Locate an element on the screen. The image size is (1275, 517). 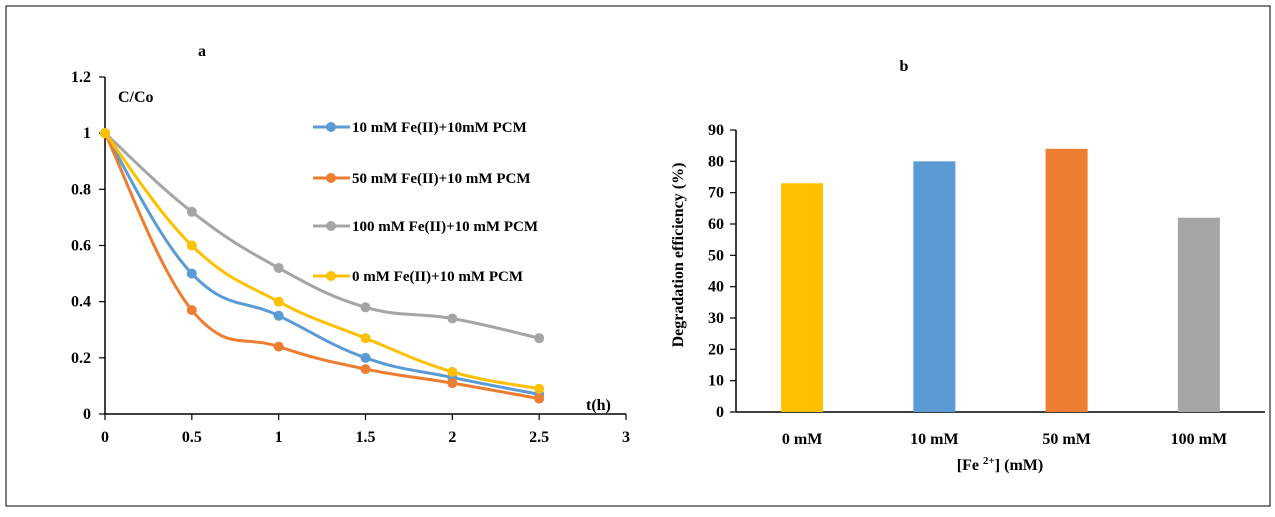
bar-chart-y-ticks: 0 10 20 30 40 50 60 70 80 90 is located at coordinates (722, 271).